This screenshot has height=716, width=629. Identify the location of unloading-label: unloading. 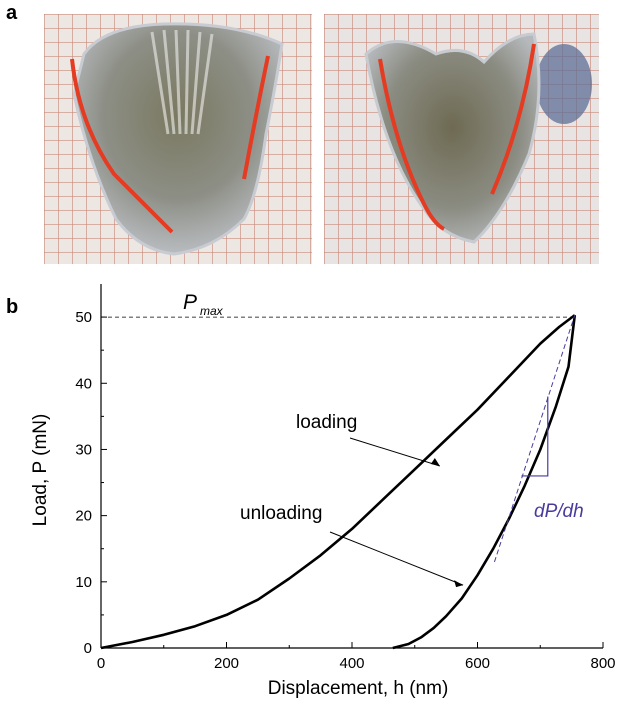
(281, 513).